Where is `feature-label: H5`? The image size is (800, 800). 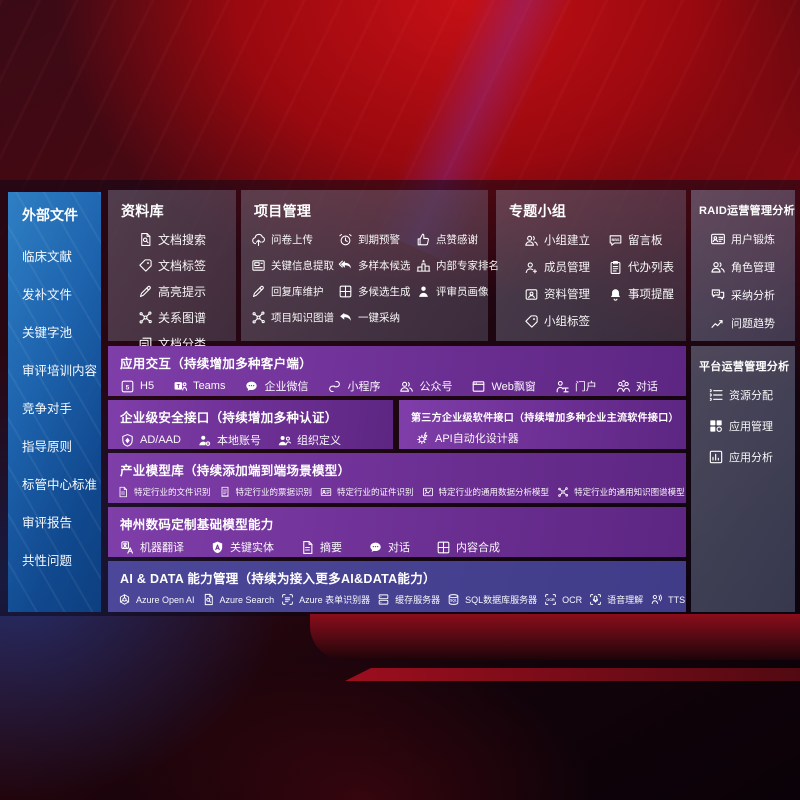
feature-label: H5 is located at coordinates (147, 386).